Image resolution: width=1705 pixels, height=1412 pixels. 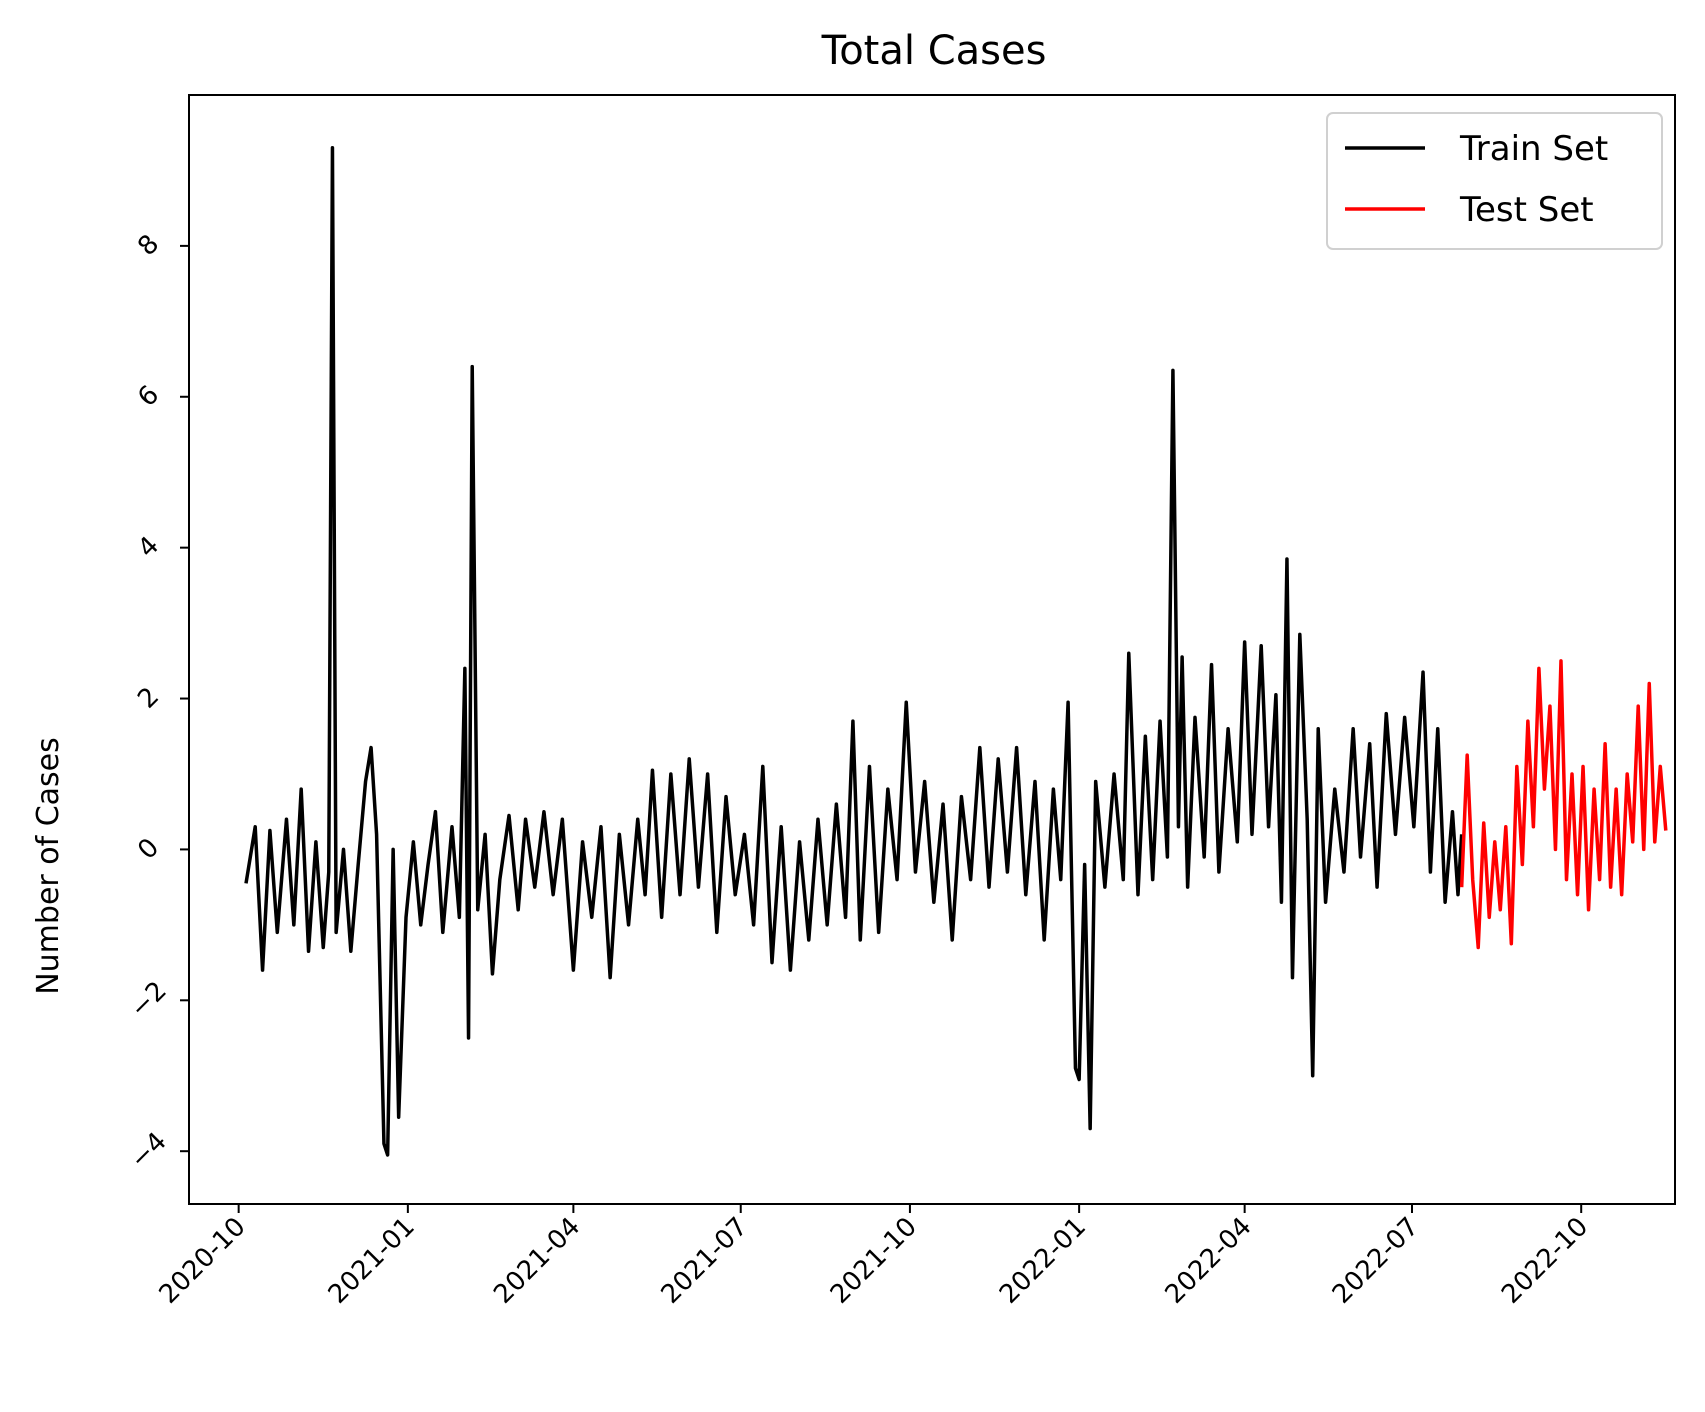 What do you see at coordinates (1533, 149) in the screenshot?
I see `legend-label-train: Train Set` at bounding box center [1533, 149].